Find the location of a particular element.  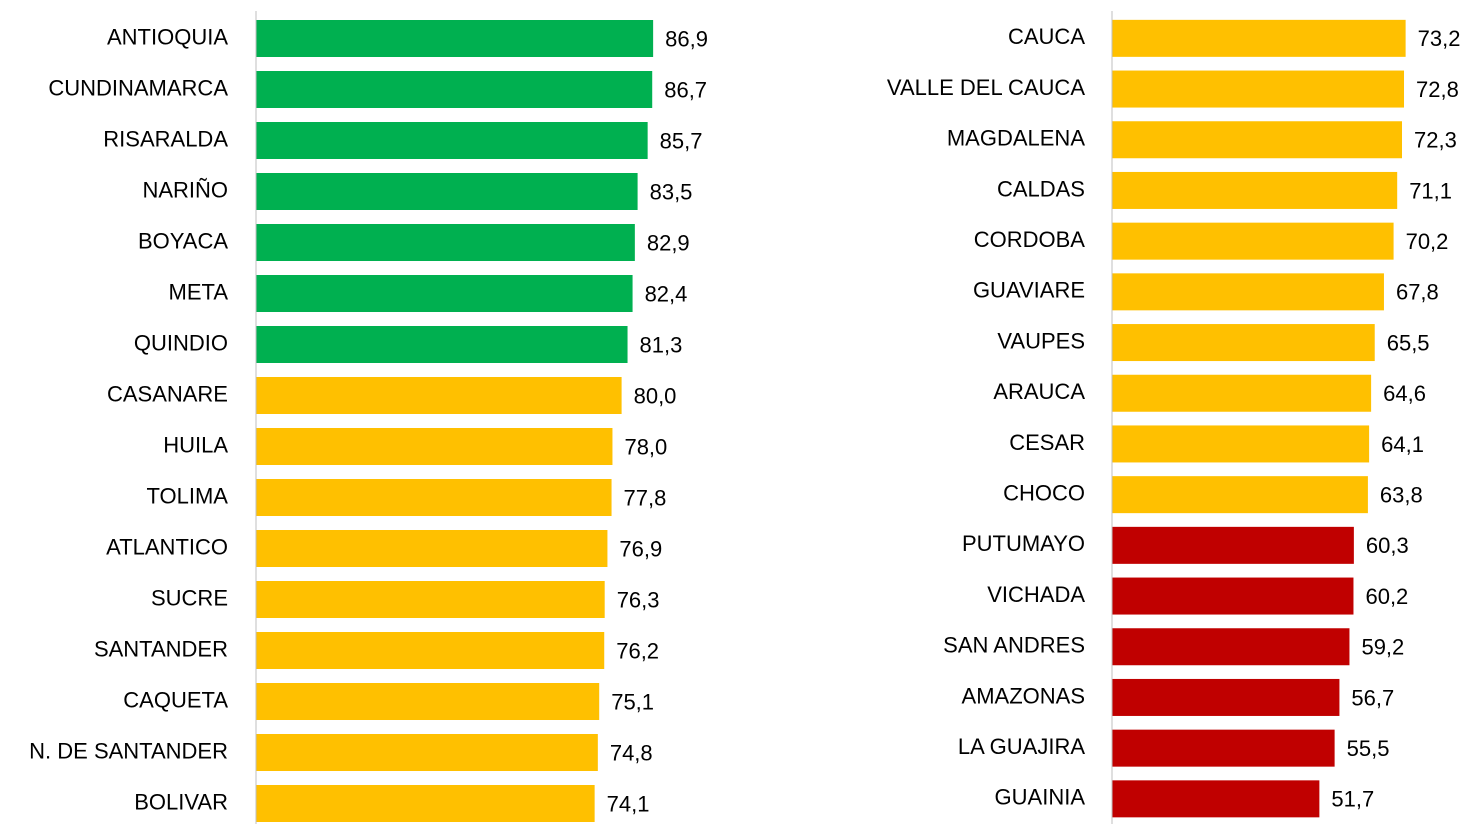

value-label: 63,8 is located at coordinates (1401, 494).